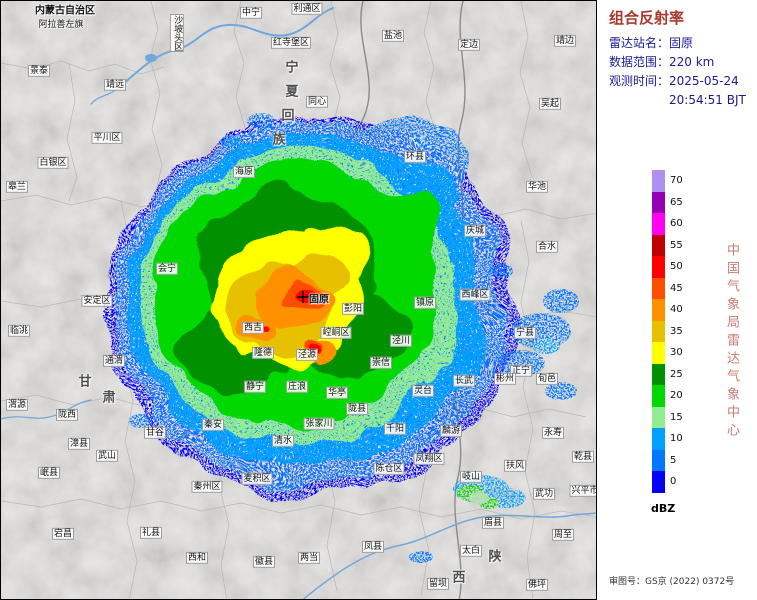 This screenshot has width=757, height=600. What do you see at coordinates (676, 288) in the screenshot?
I see `legend-value: 45` at bounding box center [676, 288].